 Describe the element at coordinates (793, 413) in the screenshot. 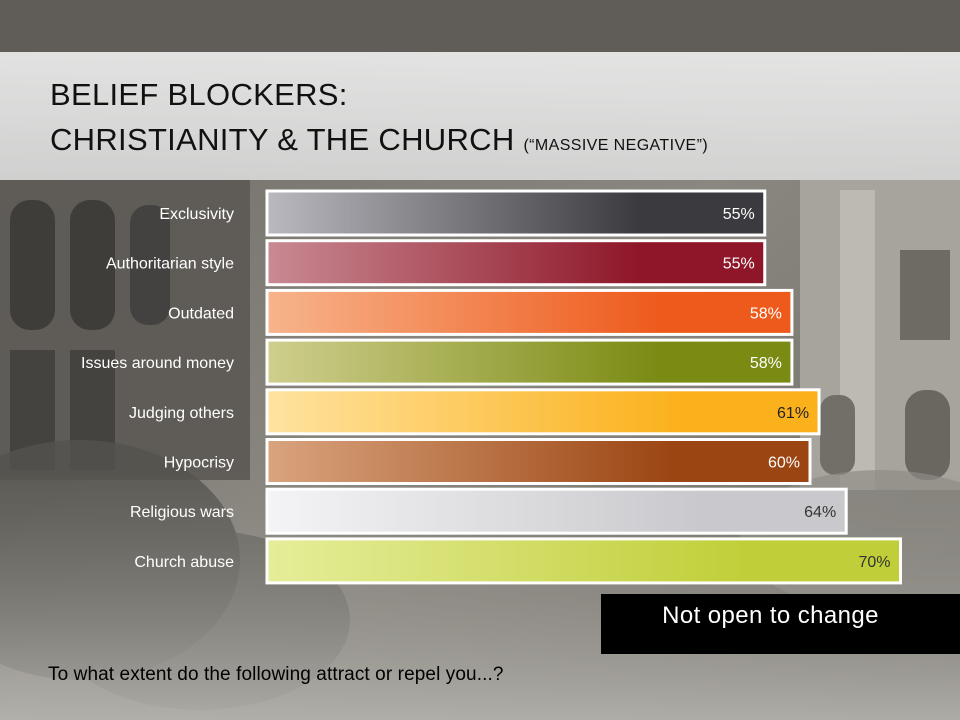

I see `value-label: 61%` at that location.